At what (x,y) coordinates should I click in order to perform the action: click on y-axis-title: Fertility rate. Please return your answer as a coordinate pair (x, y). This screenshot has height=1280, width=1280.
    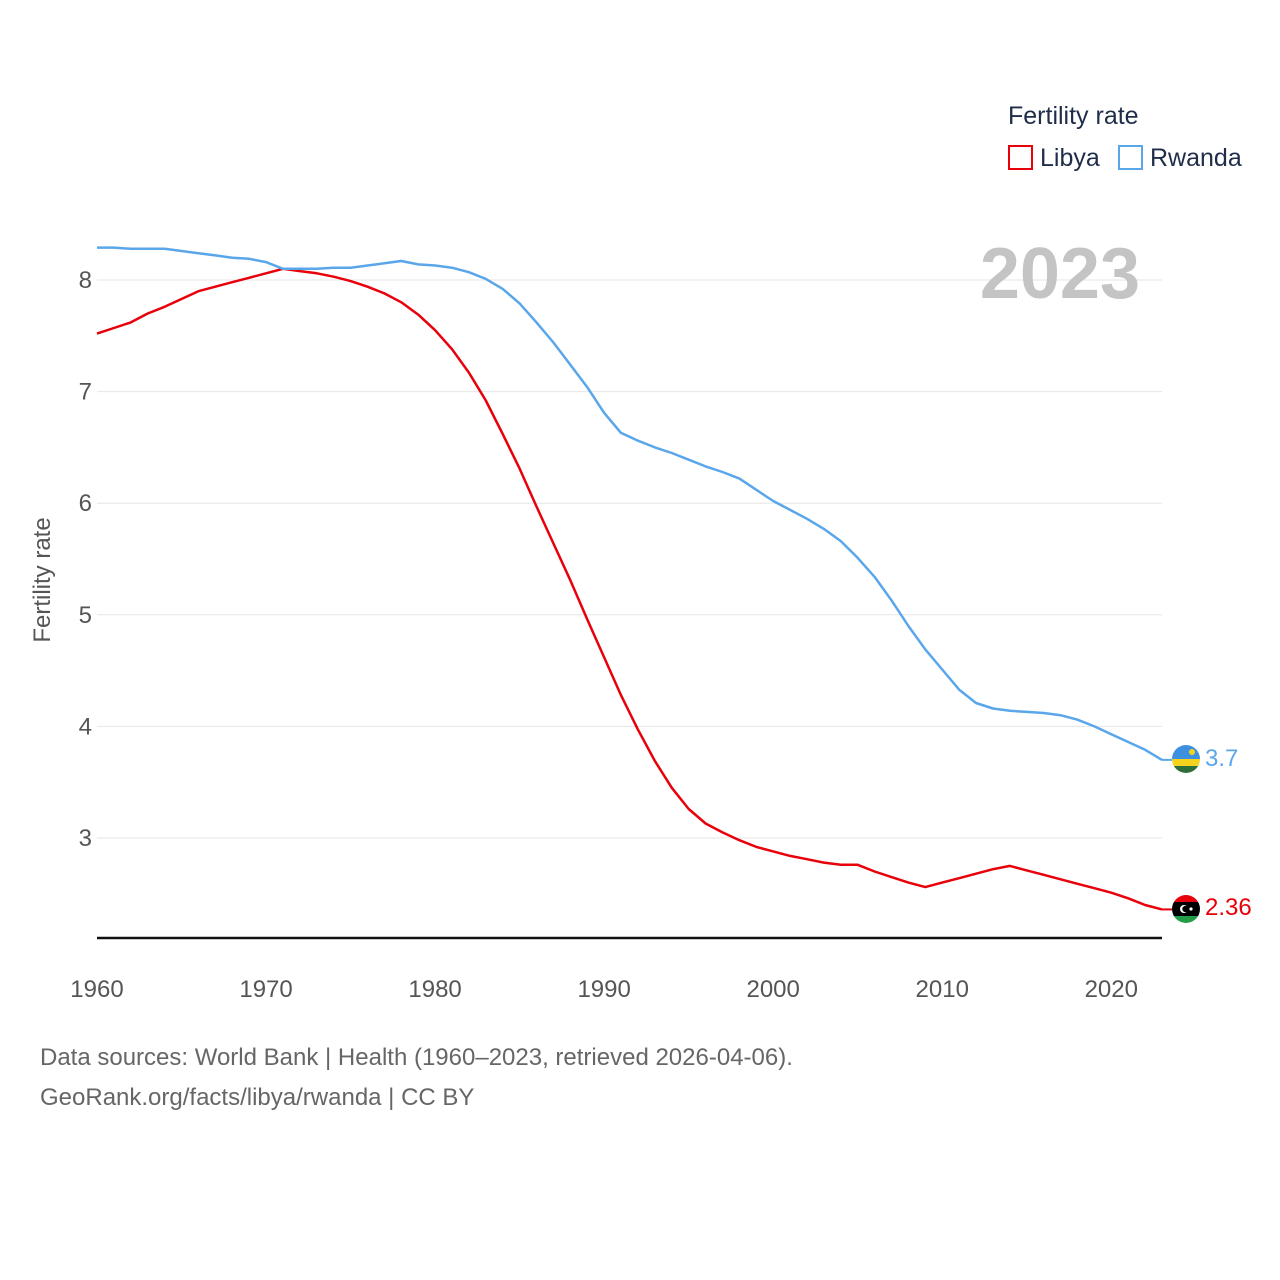
    Looking at the image, I should click on (42, 579).